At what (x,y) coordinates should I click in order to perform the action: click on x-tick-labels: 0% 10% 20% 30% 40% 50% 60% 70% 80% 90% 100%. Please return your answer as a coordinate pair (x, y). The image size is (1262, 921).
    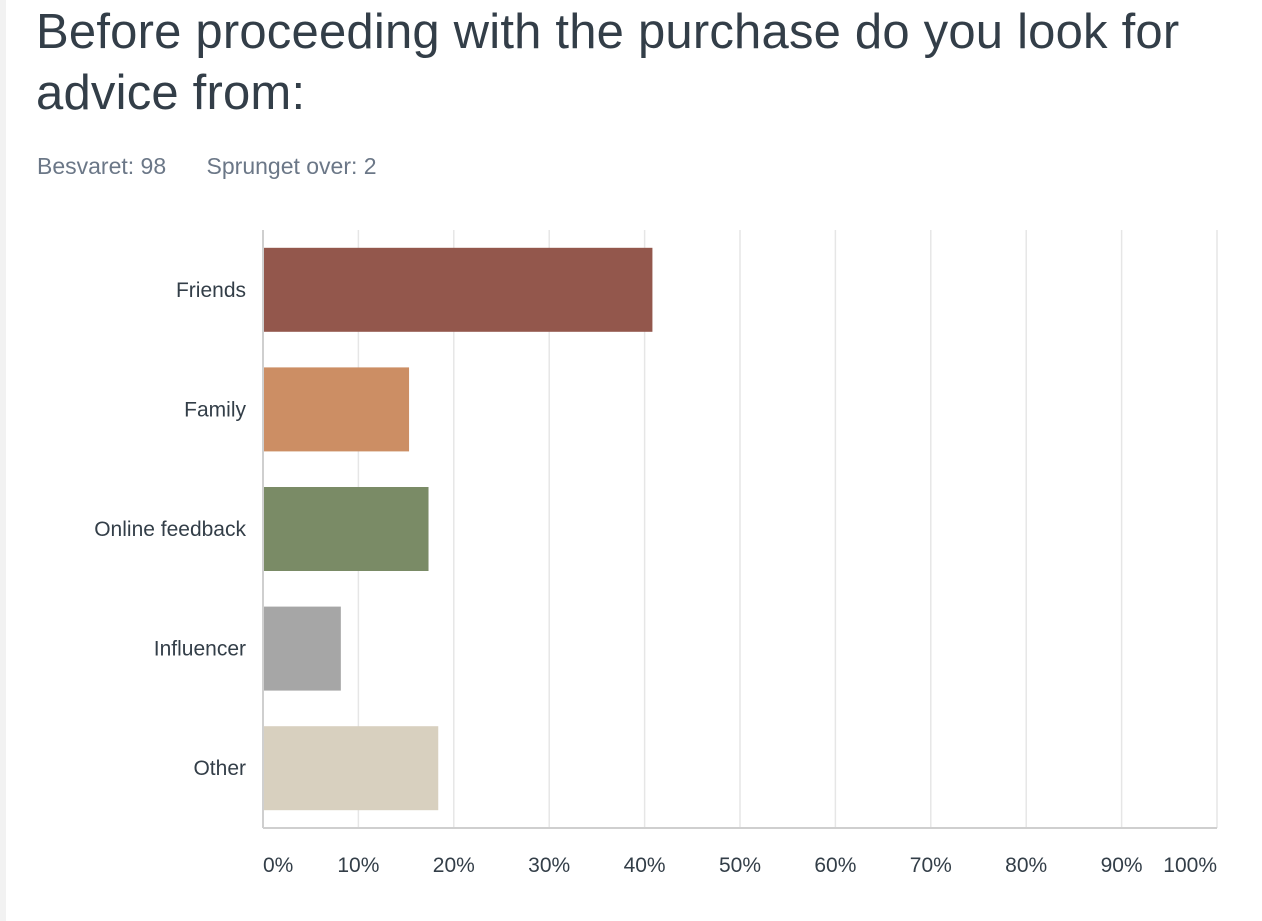
    Looking at the image, I should click on (740, 865).